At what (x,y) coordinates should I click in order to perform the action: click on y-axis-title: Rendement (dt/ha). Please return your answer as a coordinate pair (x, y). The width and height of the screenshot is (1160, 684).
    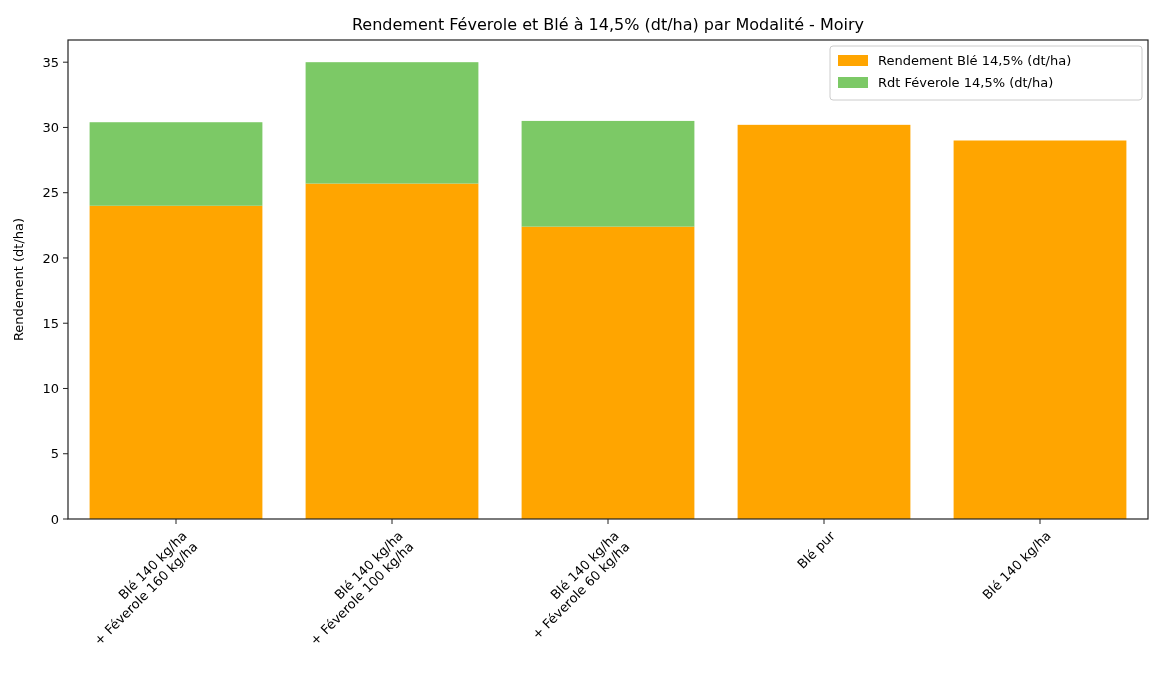
    Looking at the image, I should click on (18, 279).